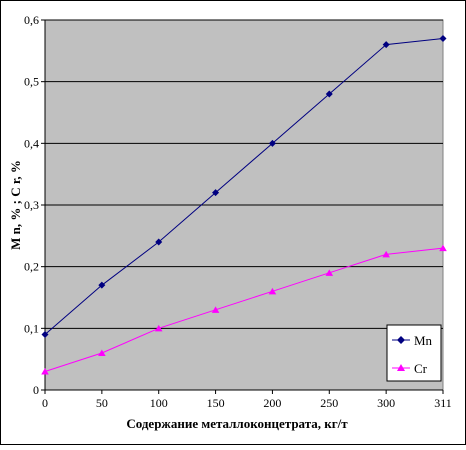 This screenshot has height=450, width=466. I want to click on y-tick-label-2: 0,2, so click(31, 267).